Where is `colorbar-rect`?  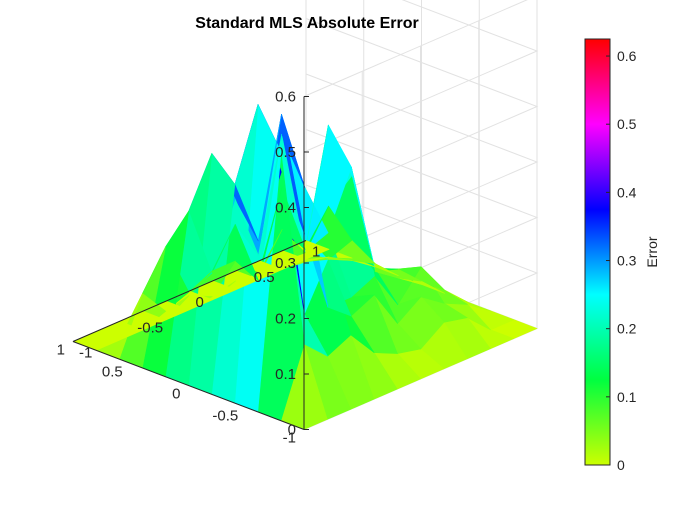 colorbar-rect is located at coordinates (597, 252).